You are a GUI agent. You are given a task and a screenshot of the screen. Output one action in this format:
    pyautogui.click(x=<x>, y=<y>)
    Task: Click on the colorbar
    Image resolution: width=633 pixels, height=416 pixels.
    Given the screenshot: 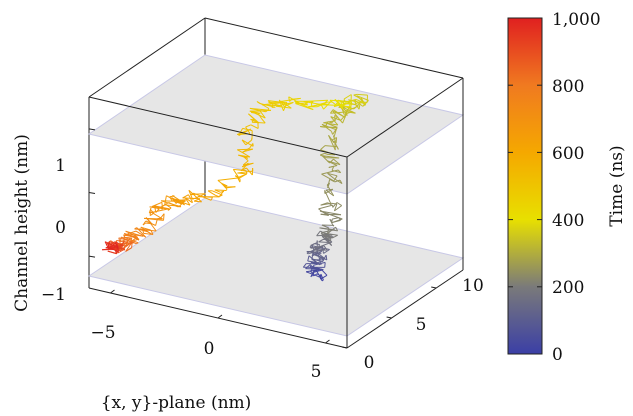 What is the action you would take?
    pyautogui.click(x=525, y=186)
    